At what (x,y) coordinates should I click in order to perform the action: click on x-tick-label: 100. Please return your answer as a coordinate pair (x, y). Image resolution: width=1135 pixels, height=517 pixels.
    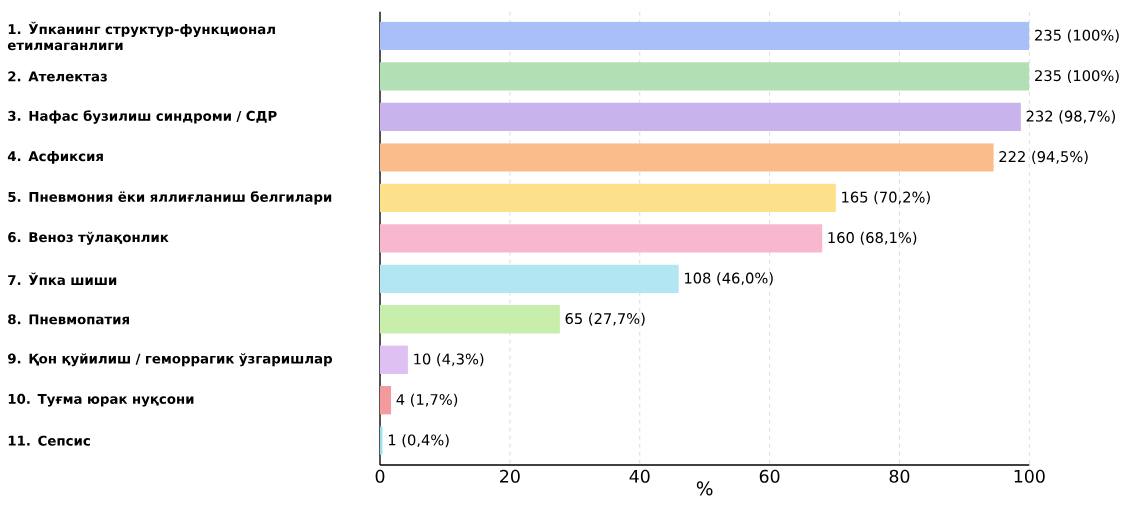
    Looking at the image, I should click on (1029, 476).